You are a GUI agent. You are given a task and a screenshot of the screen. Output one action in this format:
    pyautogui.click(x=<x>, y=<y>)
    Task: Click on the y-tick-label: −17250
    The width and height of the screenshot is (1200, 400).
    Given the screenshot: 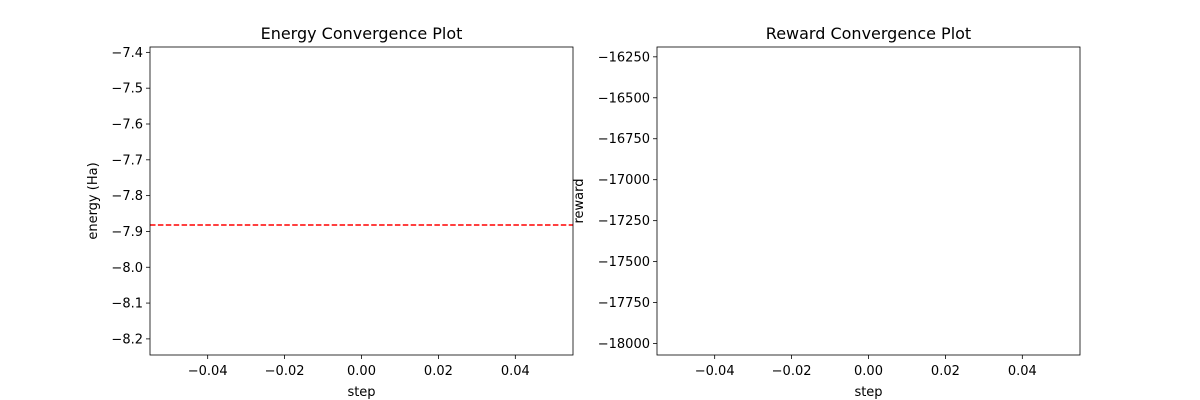 What is the action you would take?
    pyautogui.click(x=624, y=221)
    